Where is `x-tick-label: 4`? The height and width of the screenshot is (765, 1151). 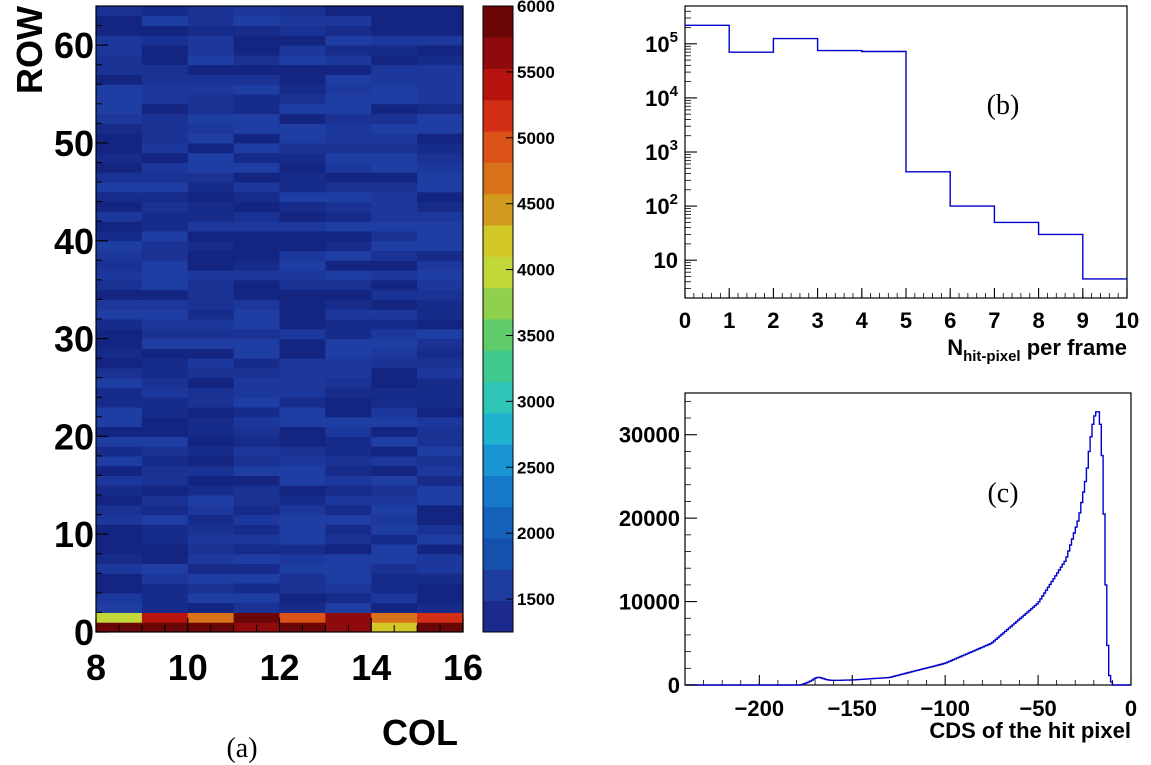 x-tick-label: 4 is located at coordinates (862, 320).